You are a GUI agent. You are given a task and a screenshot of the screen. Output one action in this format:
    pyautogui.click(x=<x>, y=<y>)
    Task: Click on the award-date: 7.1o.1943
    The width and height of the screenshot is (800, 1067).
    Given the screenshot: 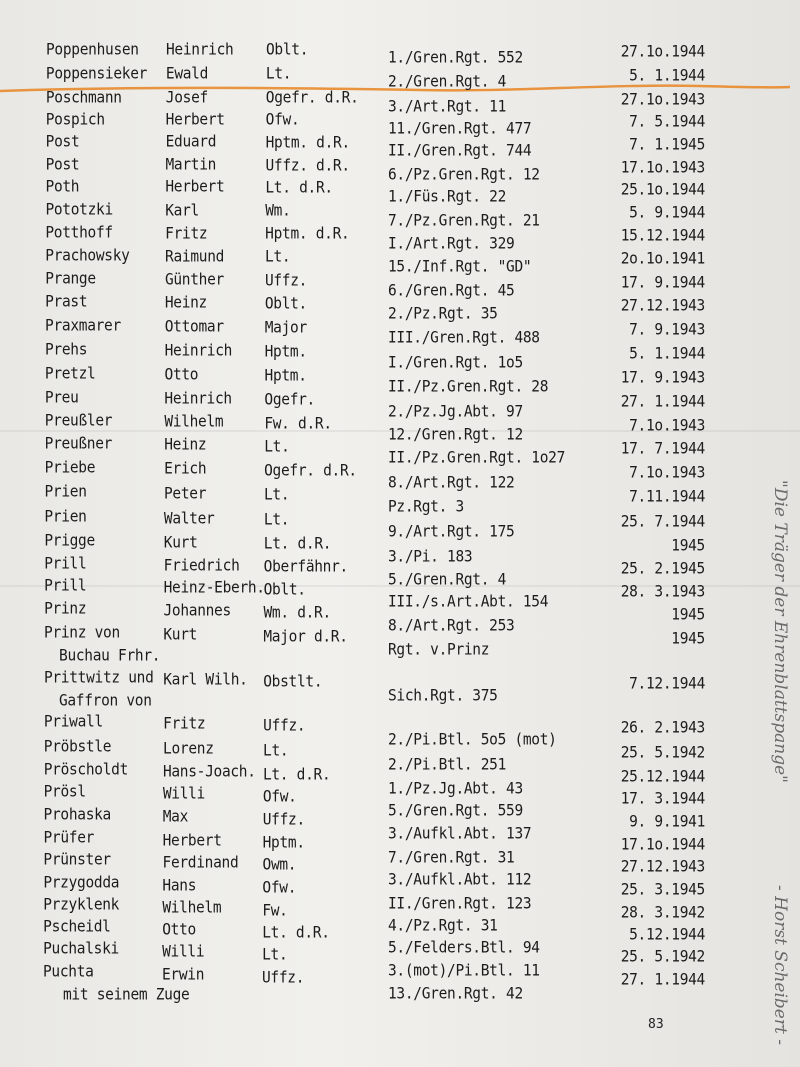 What is the action you would take?
    pyautogui.click(x=667, y=473)
    